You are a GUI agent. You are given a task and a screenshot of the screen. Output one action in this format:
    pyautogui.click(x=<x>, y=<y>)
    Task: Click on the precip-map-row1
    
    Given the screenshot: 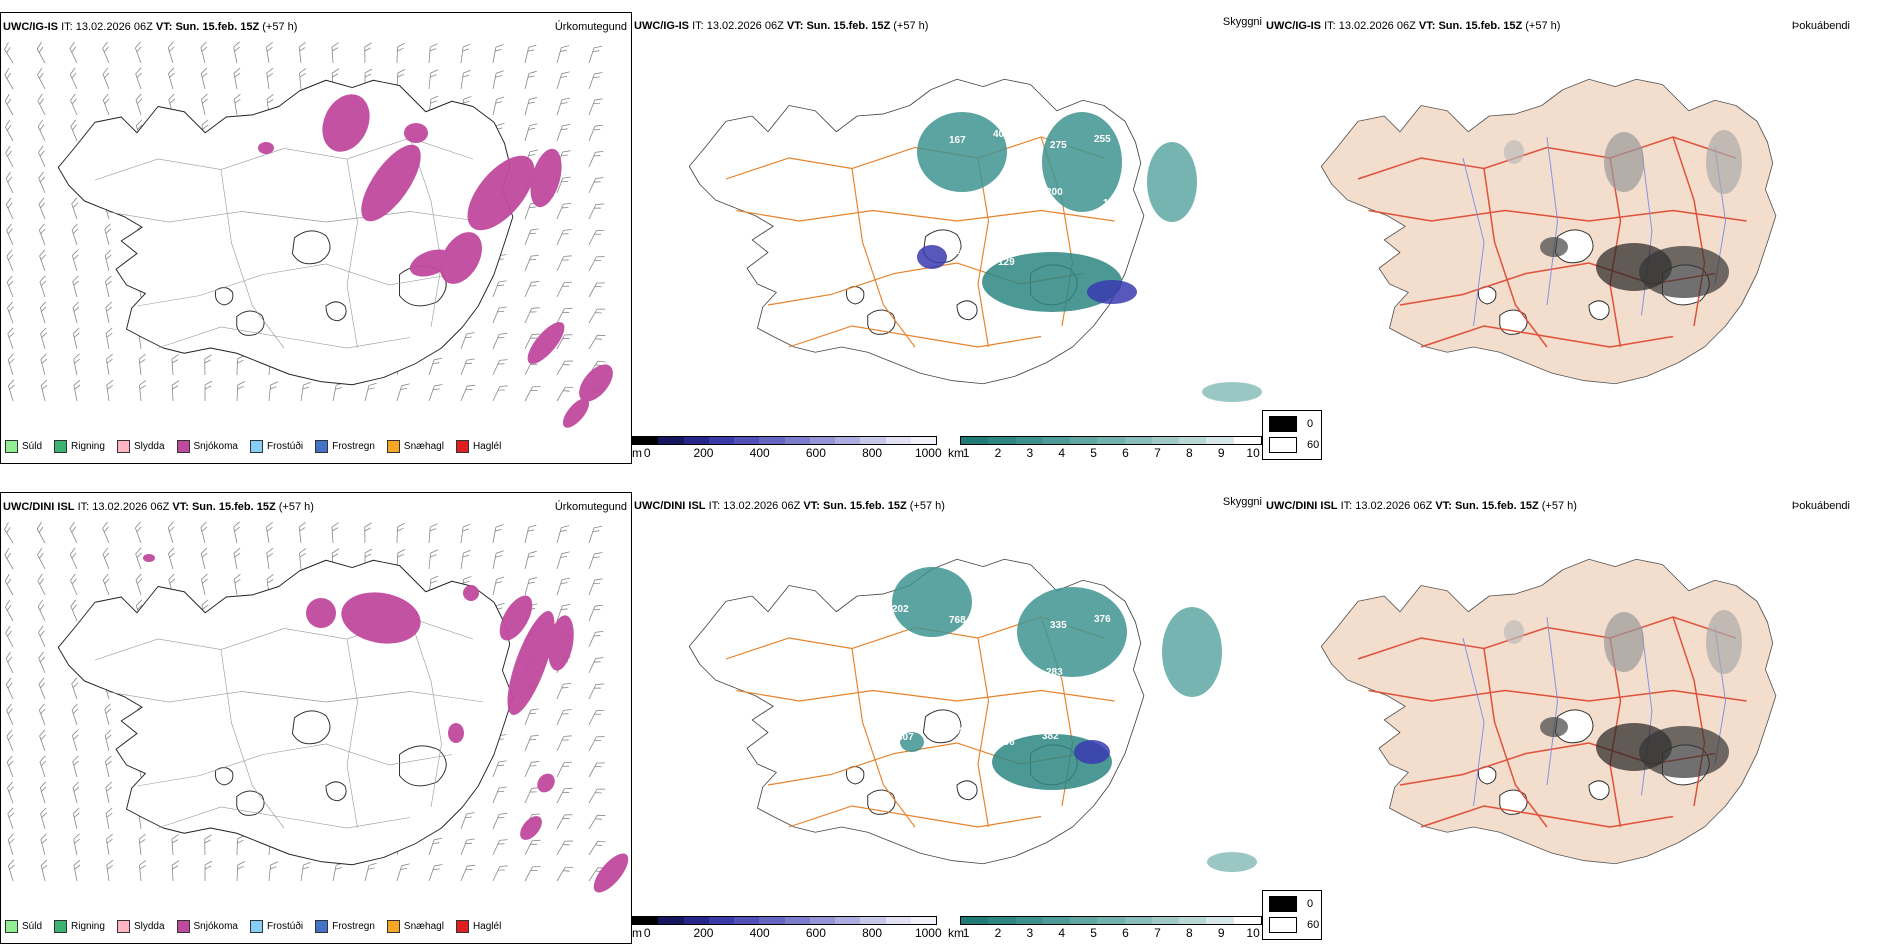 What is the action you would take?
    pyautogui.click(x=308, y=234)
    